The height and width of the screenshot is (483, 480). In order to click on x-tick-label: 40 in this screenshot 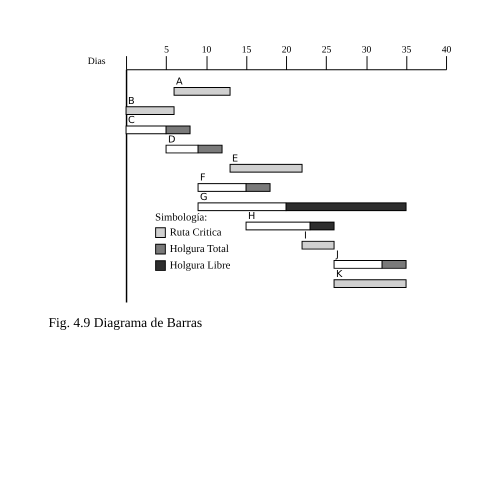, I will do `click(447, 50)`.